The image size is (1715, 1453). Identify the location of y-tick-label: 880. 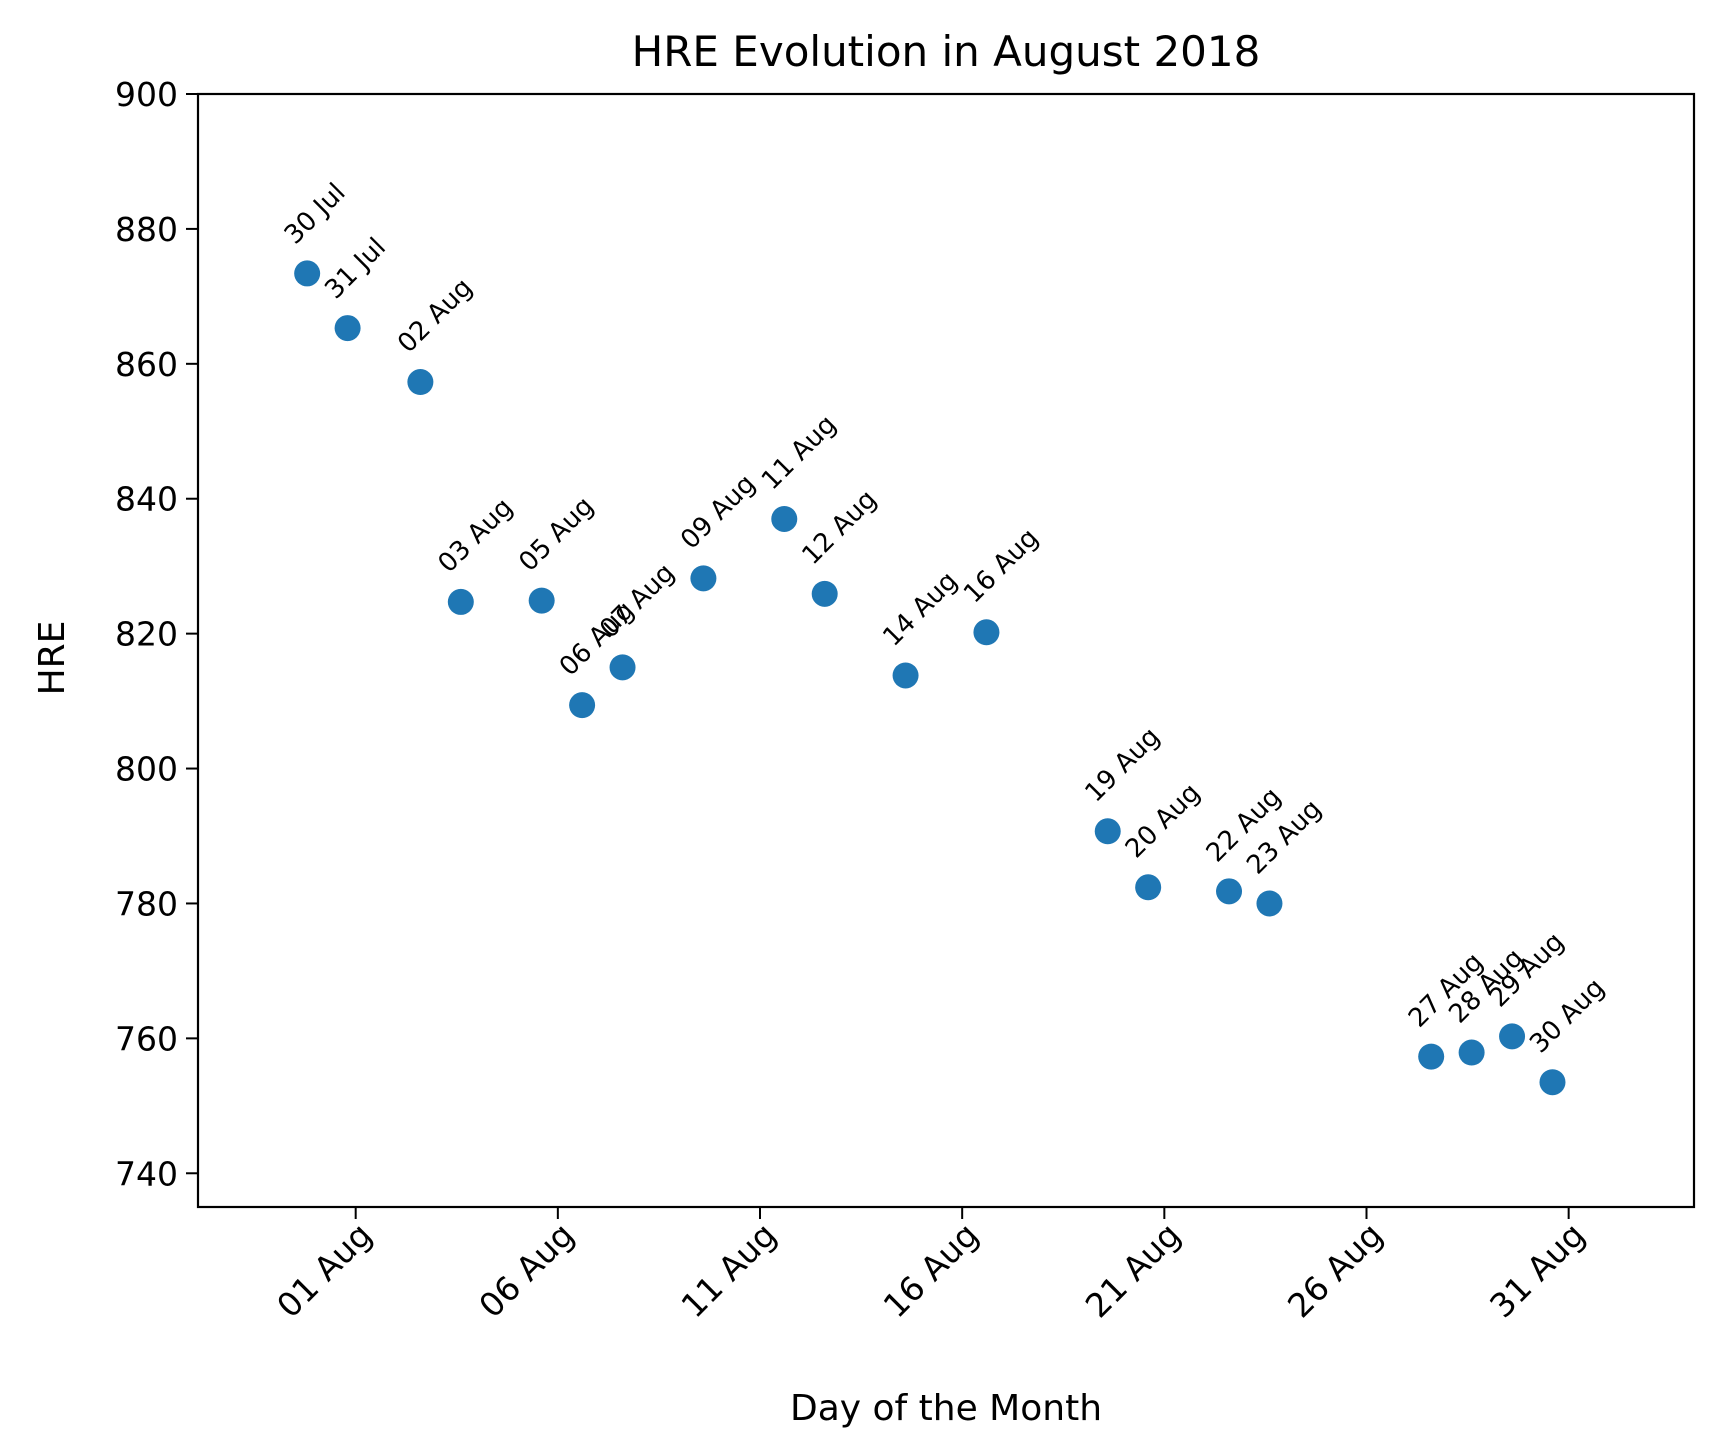
(146, 229).